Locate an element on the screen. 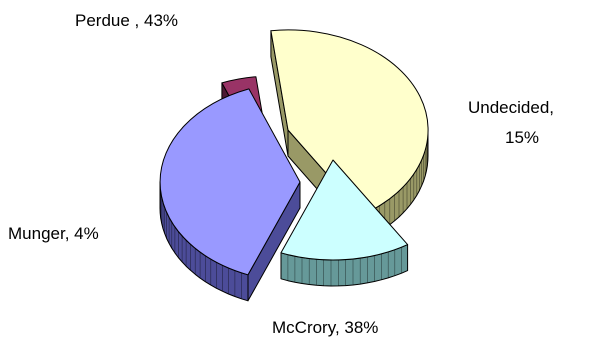  label-mccrory: McCrory, 38% is located at coordinates (325, 327).